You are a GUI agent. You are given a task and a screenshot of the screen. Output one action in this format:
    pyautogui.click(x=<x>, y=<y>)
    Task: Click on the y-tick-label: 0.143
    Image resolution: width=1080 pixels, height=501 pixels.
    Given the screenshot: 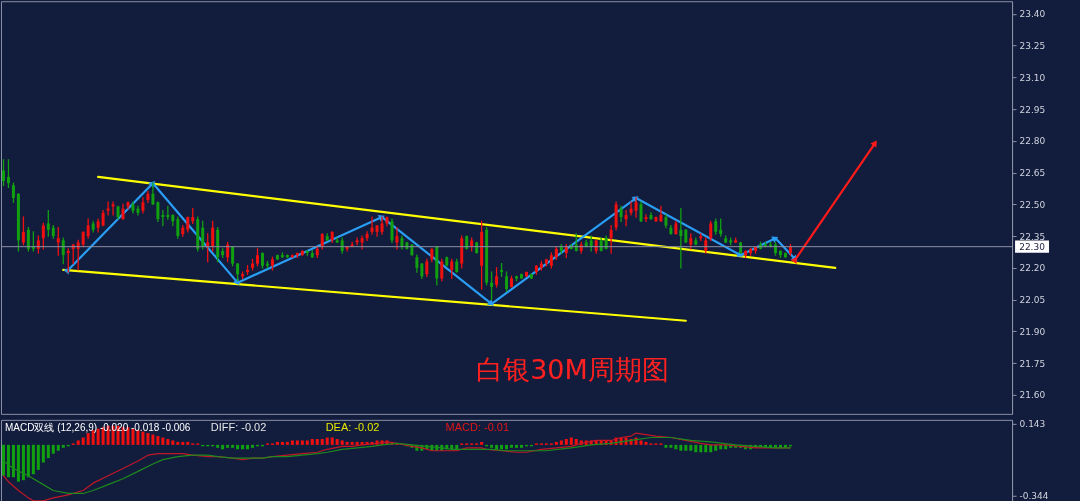 What is the action you would take?
    pyautogui.click(x=1032, y=424)
    